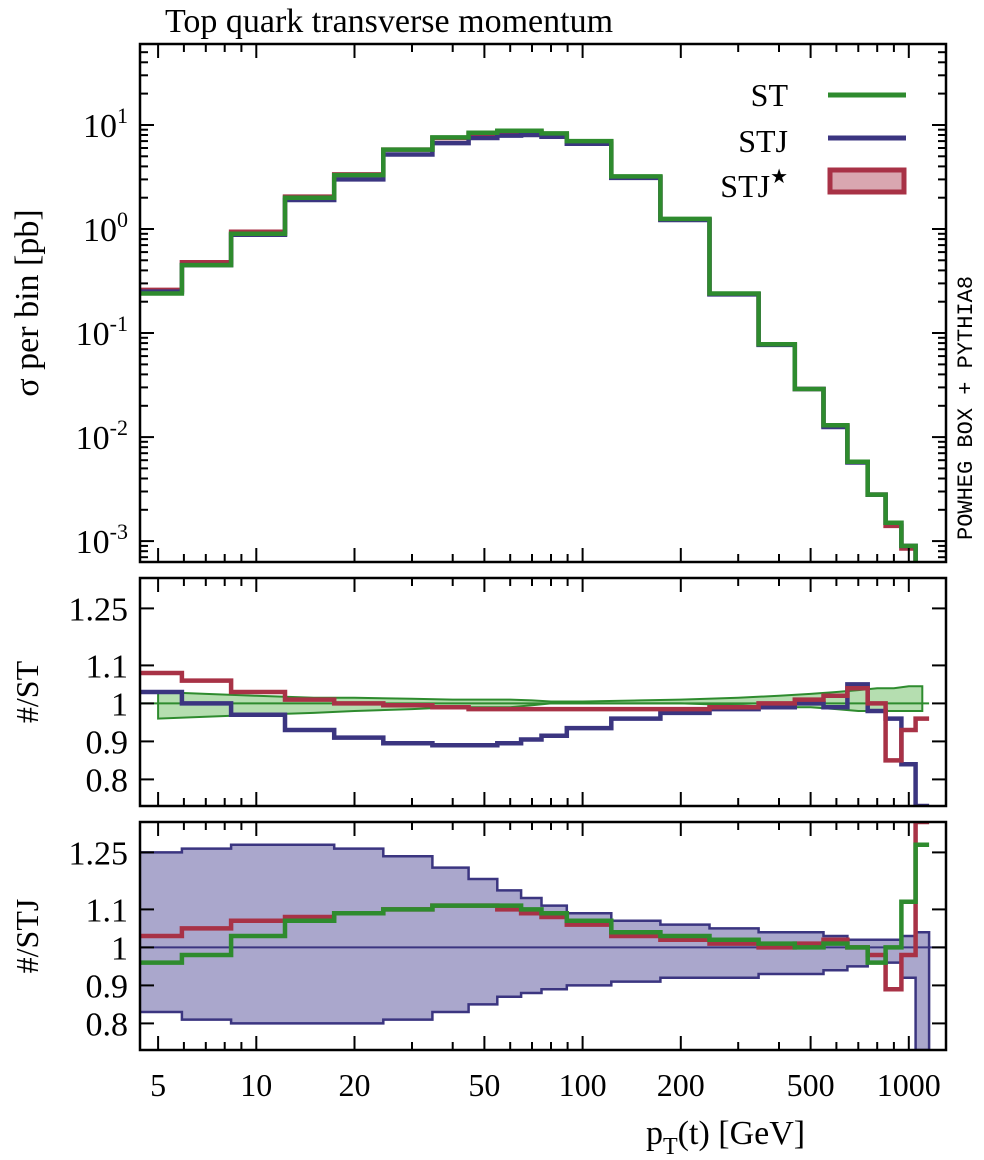 Image resolution: width=984 pixels, height=1160 pixels. I want to click on legend: ST STJ STJ★, so click(813, 140).